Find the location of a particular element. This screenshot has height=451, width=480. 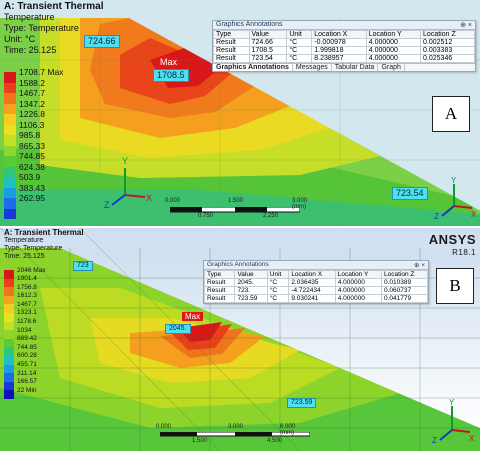

table-row: Result 723.59 °C 9.030241 4.000000 0.041779 is located at coordinates (315, 298).